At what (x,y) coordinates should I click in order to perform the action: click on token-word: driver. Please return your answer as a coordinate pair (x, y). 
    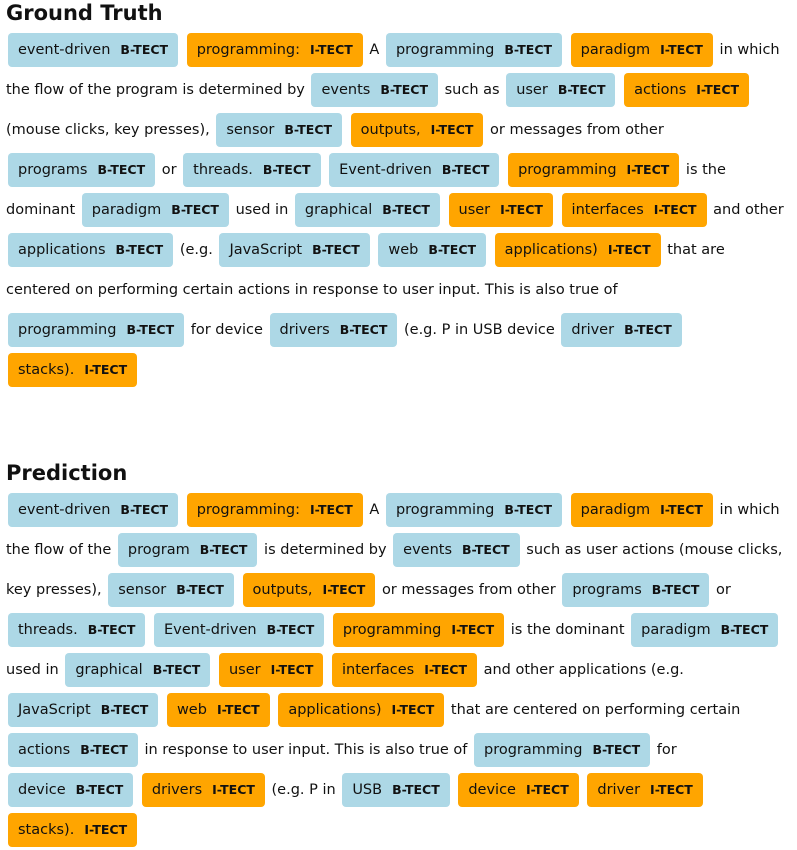
    Looking at the image, I should click on (593, 330).